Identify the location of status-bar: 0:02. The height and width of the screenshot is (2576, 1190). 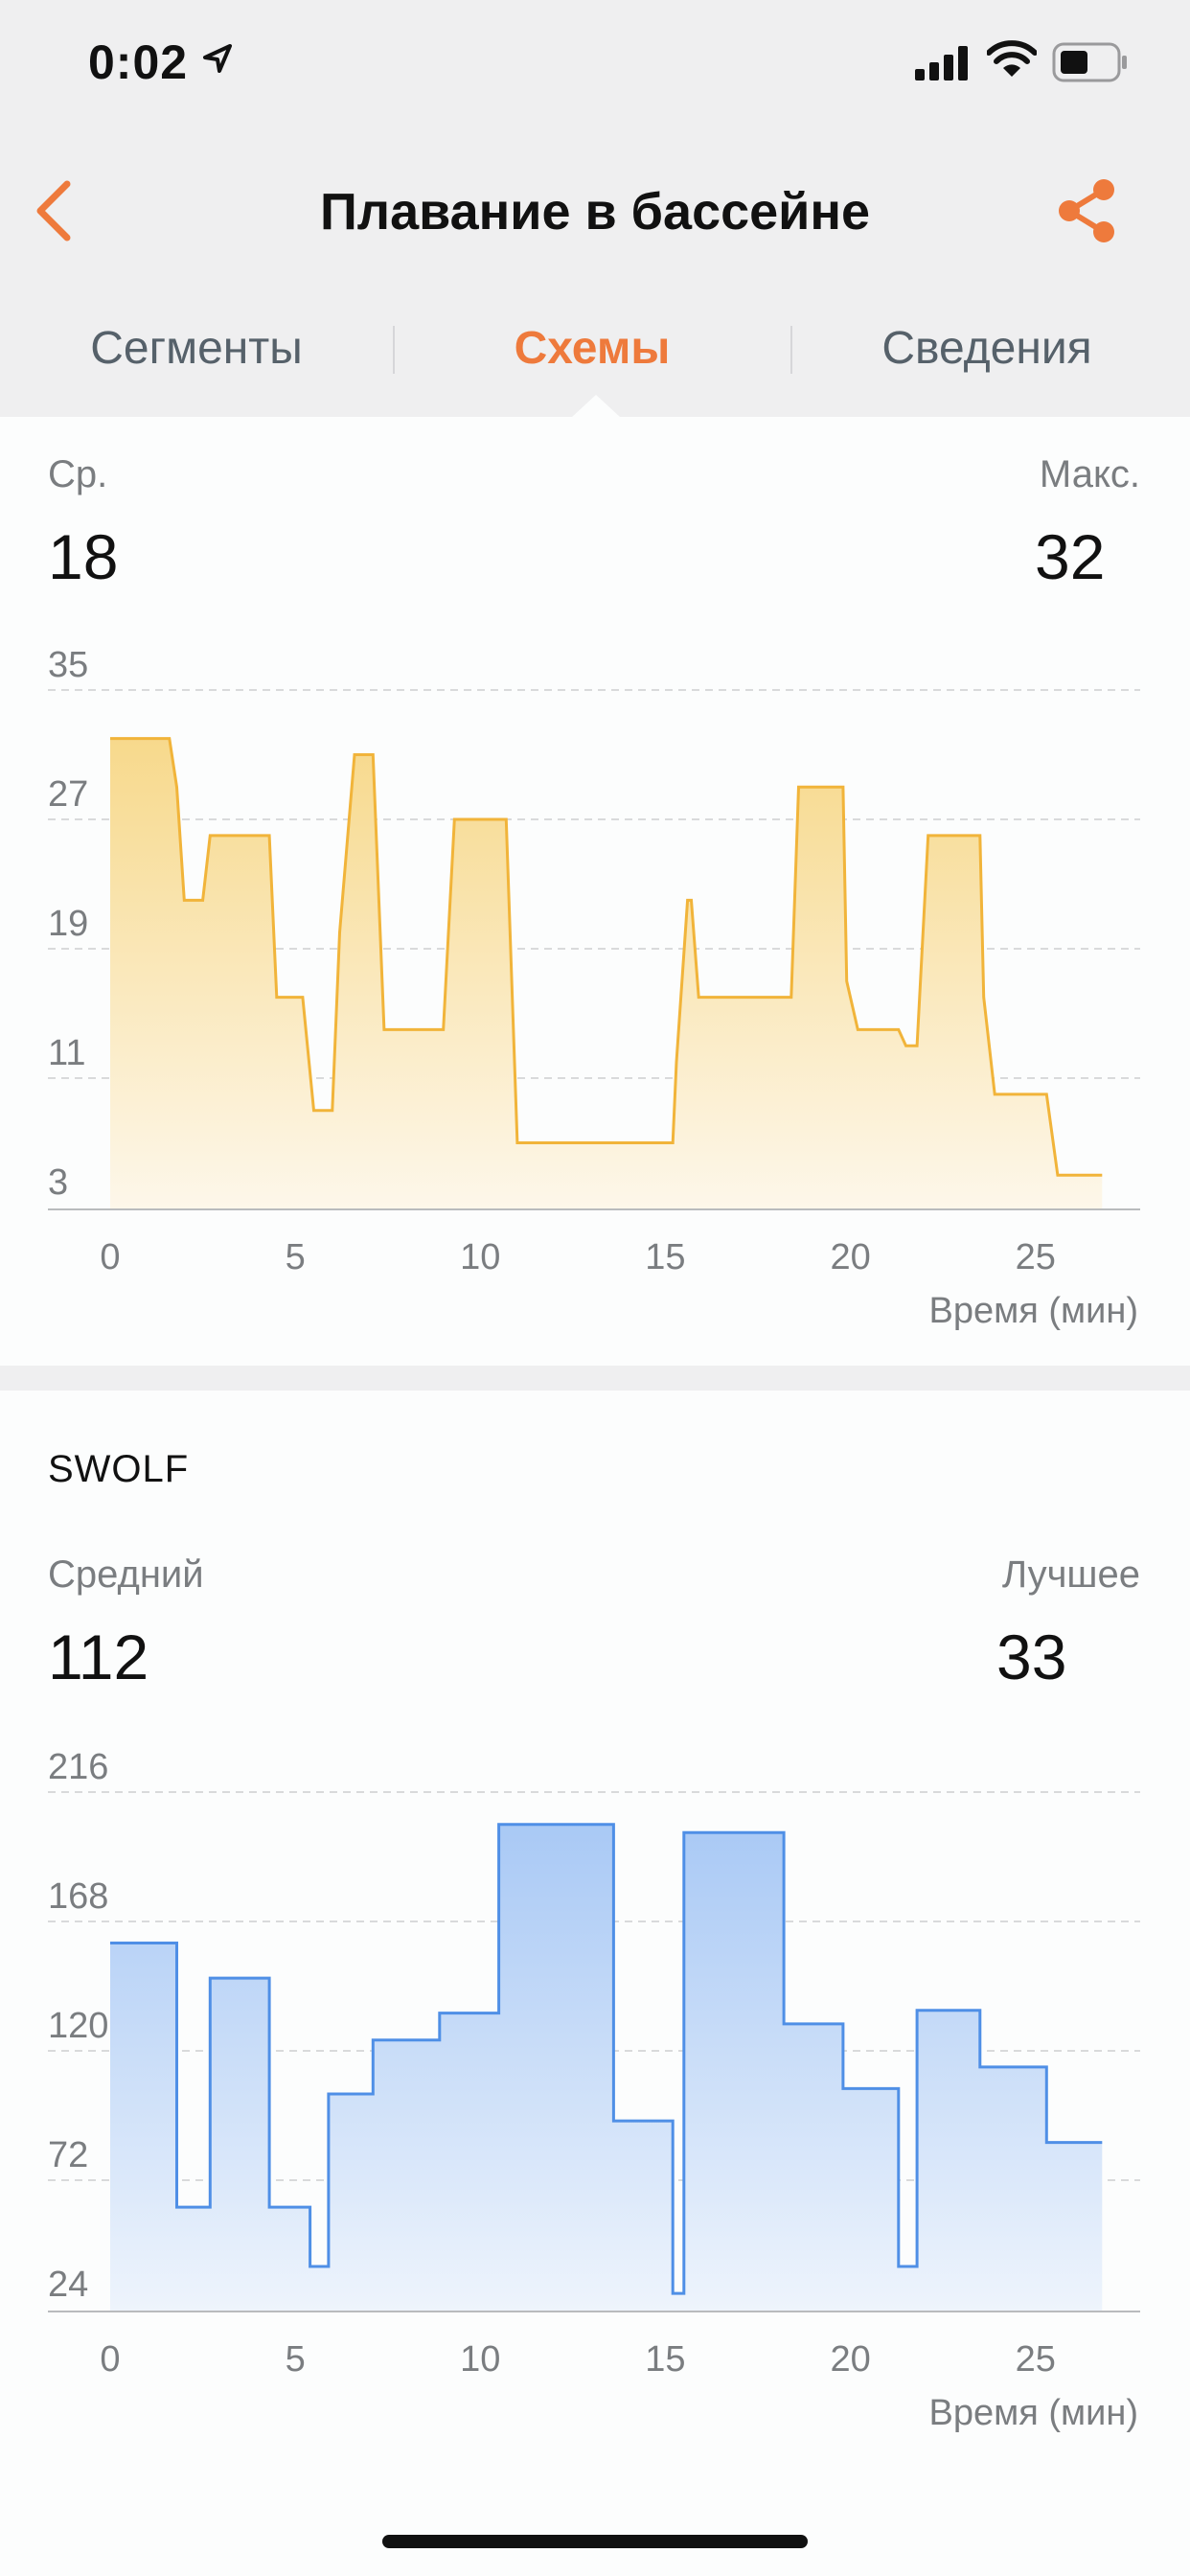
(595, 67).